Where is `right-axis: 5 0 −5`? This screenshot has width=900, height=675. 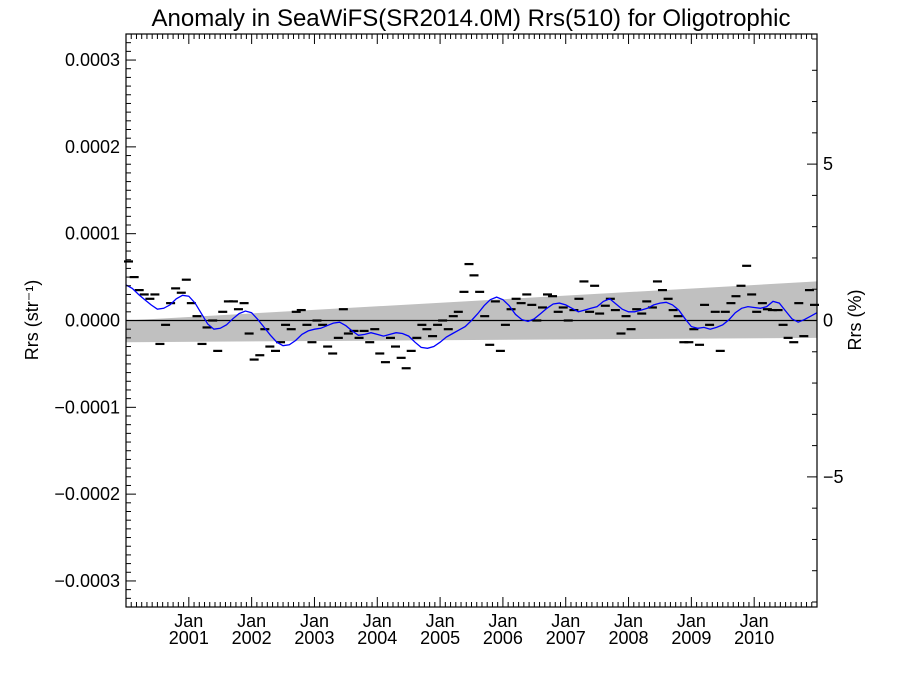 right-axis: 5 0 −5 is located at coordinates (825, 320).